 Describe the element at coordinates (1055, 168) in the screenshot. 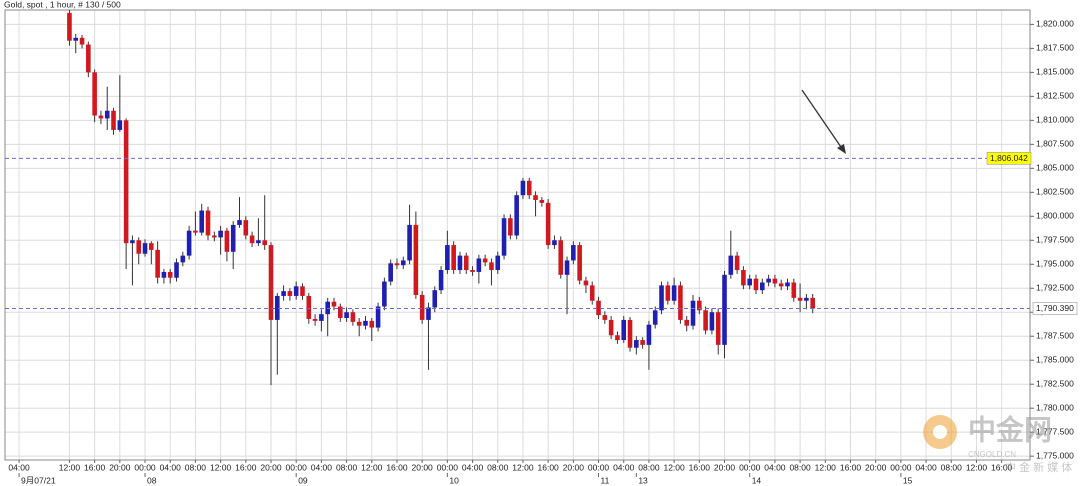

I see `y-tick-label: 1,805.000` at that location.